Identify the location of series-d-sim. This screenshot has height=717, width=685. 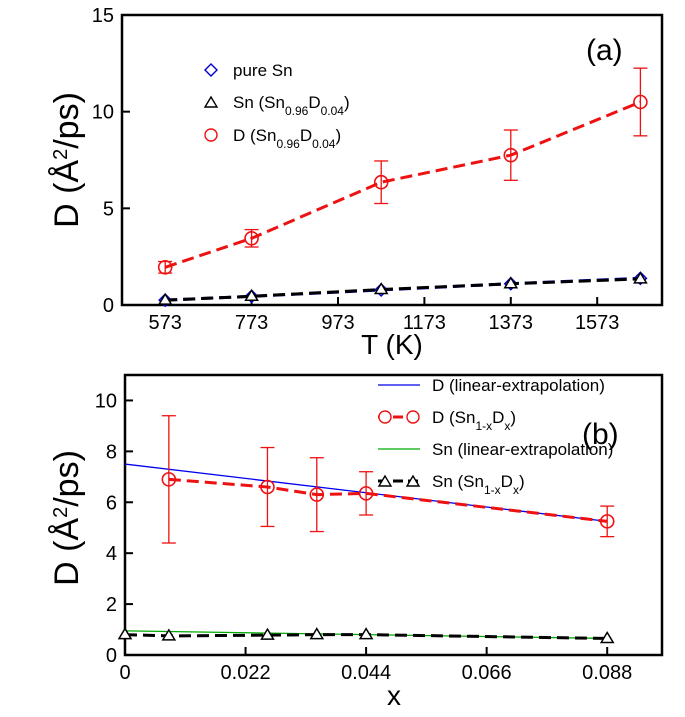
(388, 479).